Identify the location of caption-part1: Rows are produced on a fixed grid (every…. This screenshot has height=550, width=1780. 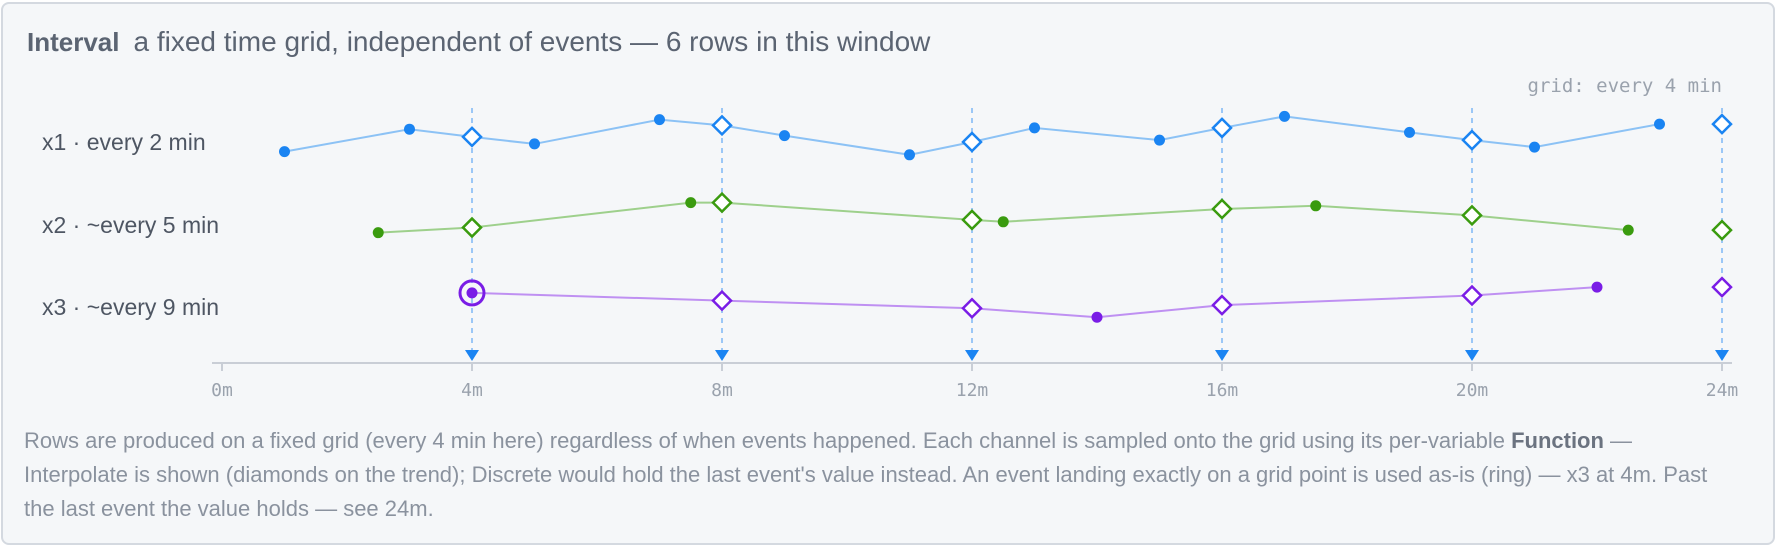
(768, 440).